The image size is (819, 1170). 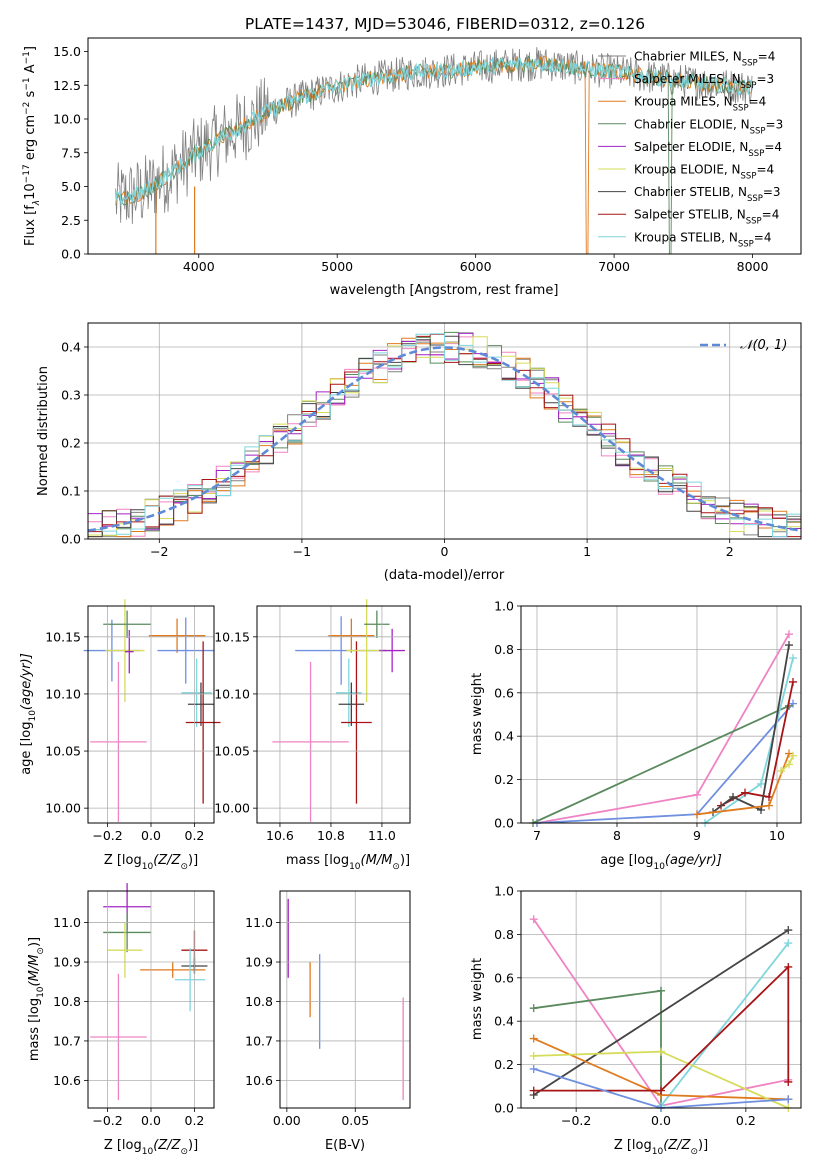 I want to click on y-tick-label: 10.05, so click(x=63, y=751).